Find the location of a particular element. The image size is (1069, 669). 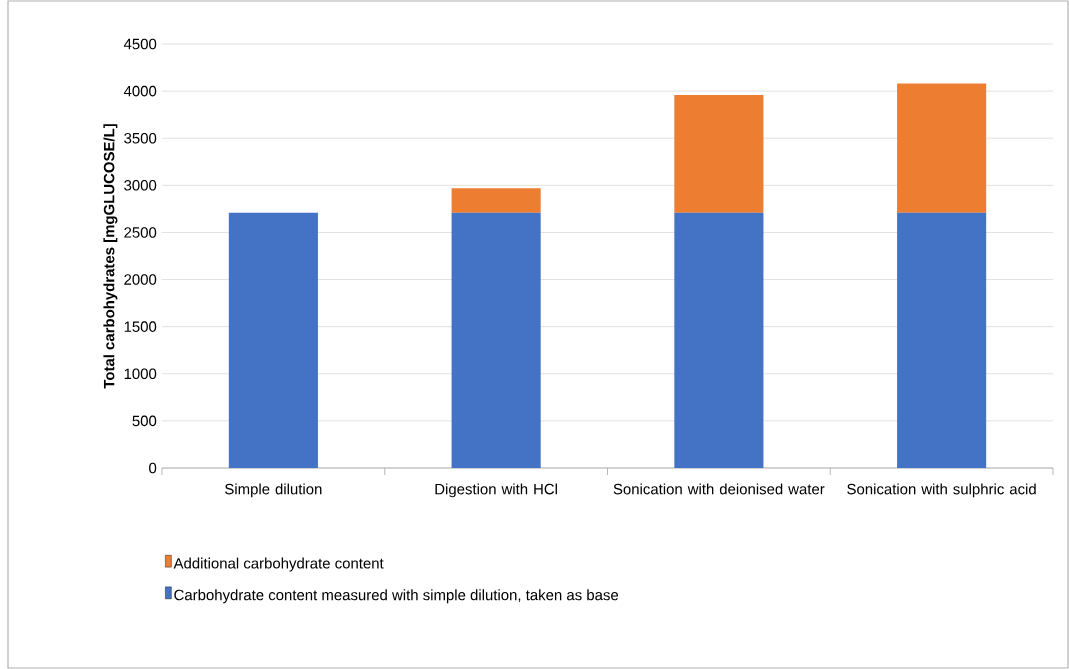

y-tick-label: 4000 is located at coordinates (140, 91).